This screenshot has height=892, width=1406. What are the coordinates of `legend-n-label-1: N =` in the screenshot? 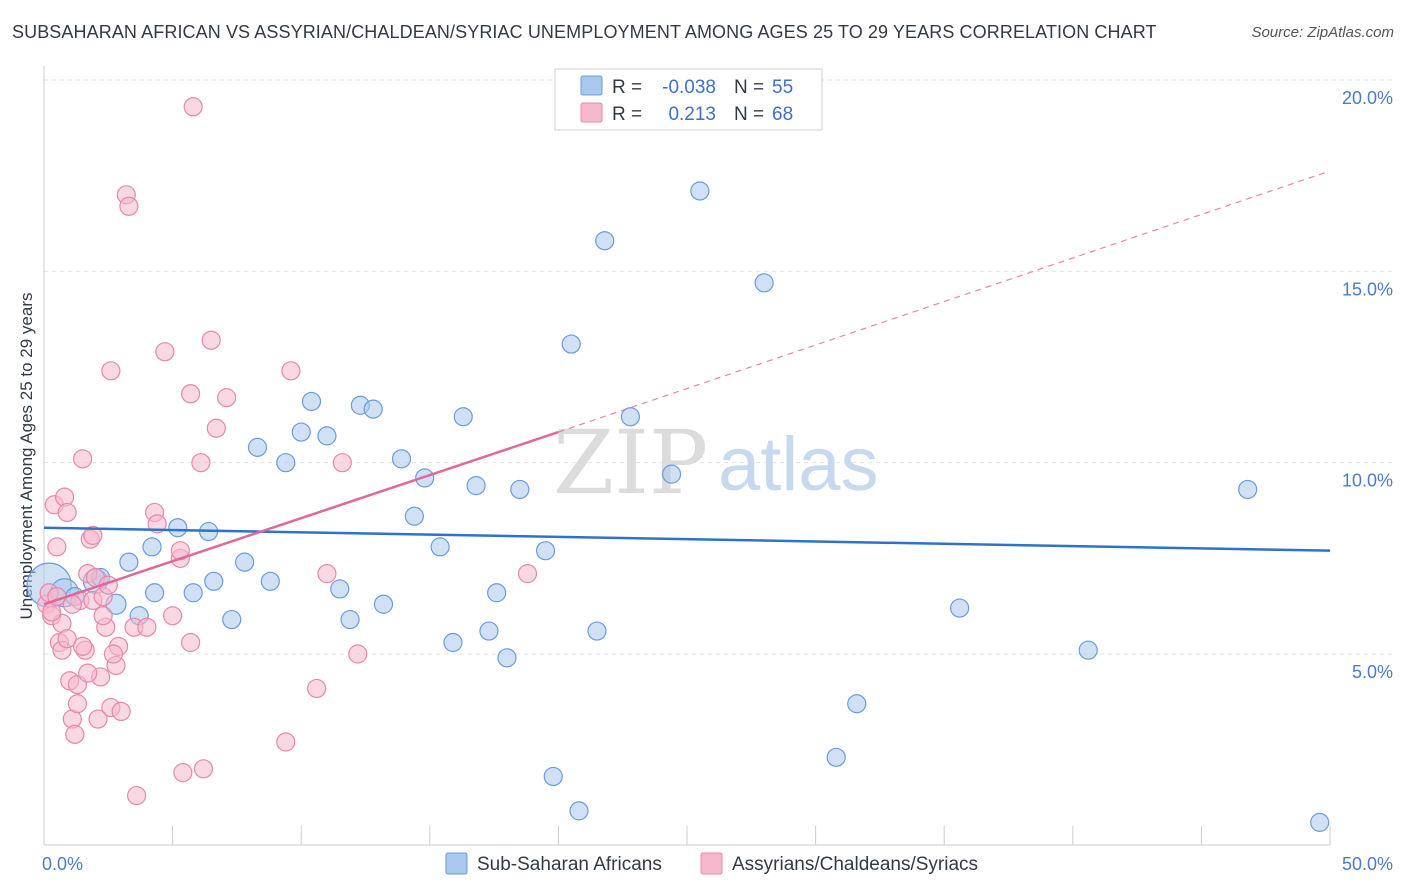 It's located at (749, 87).